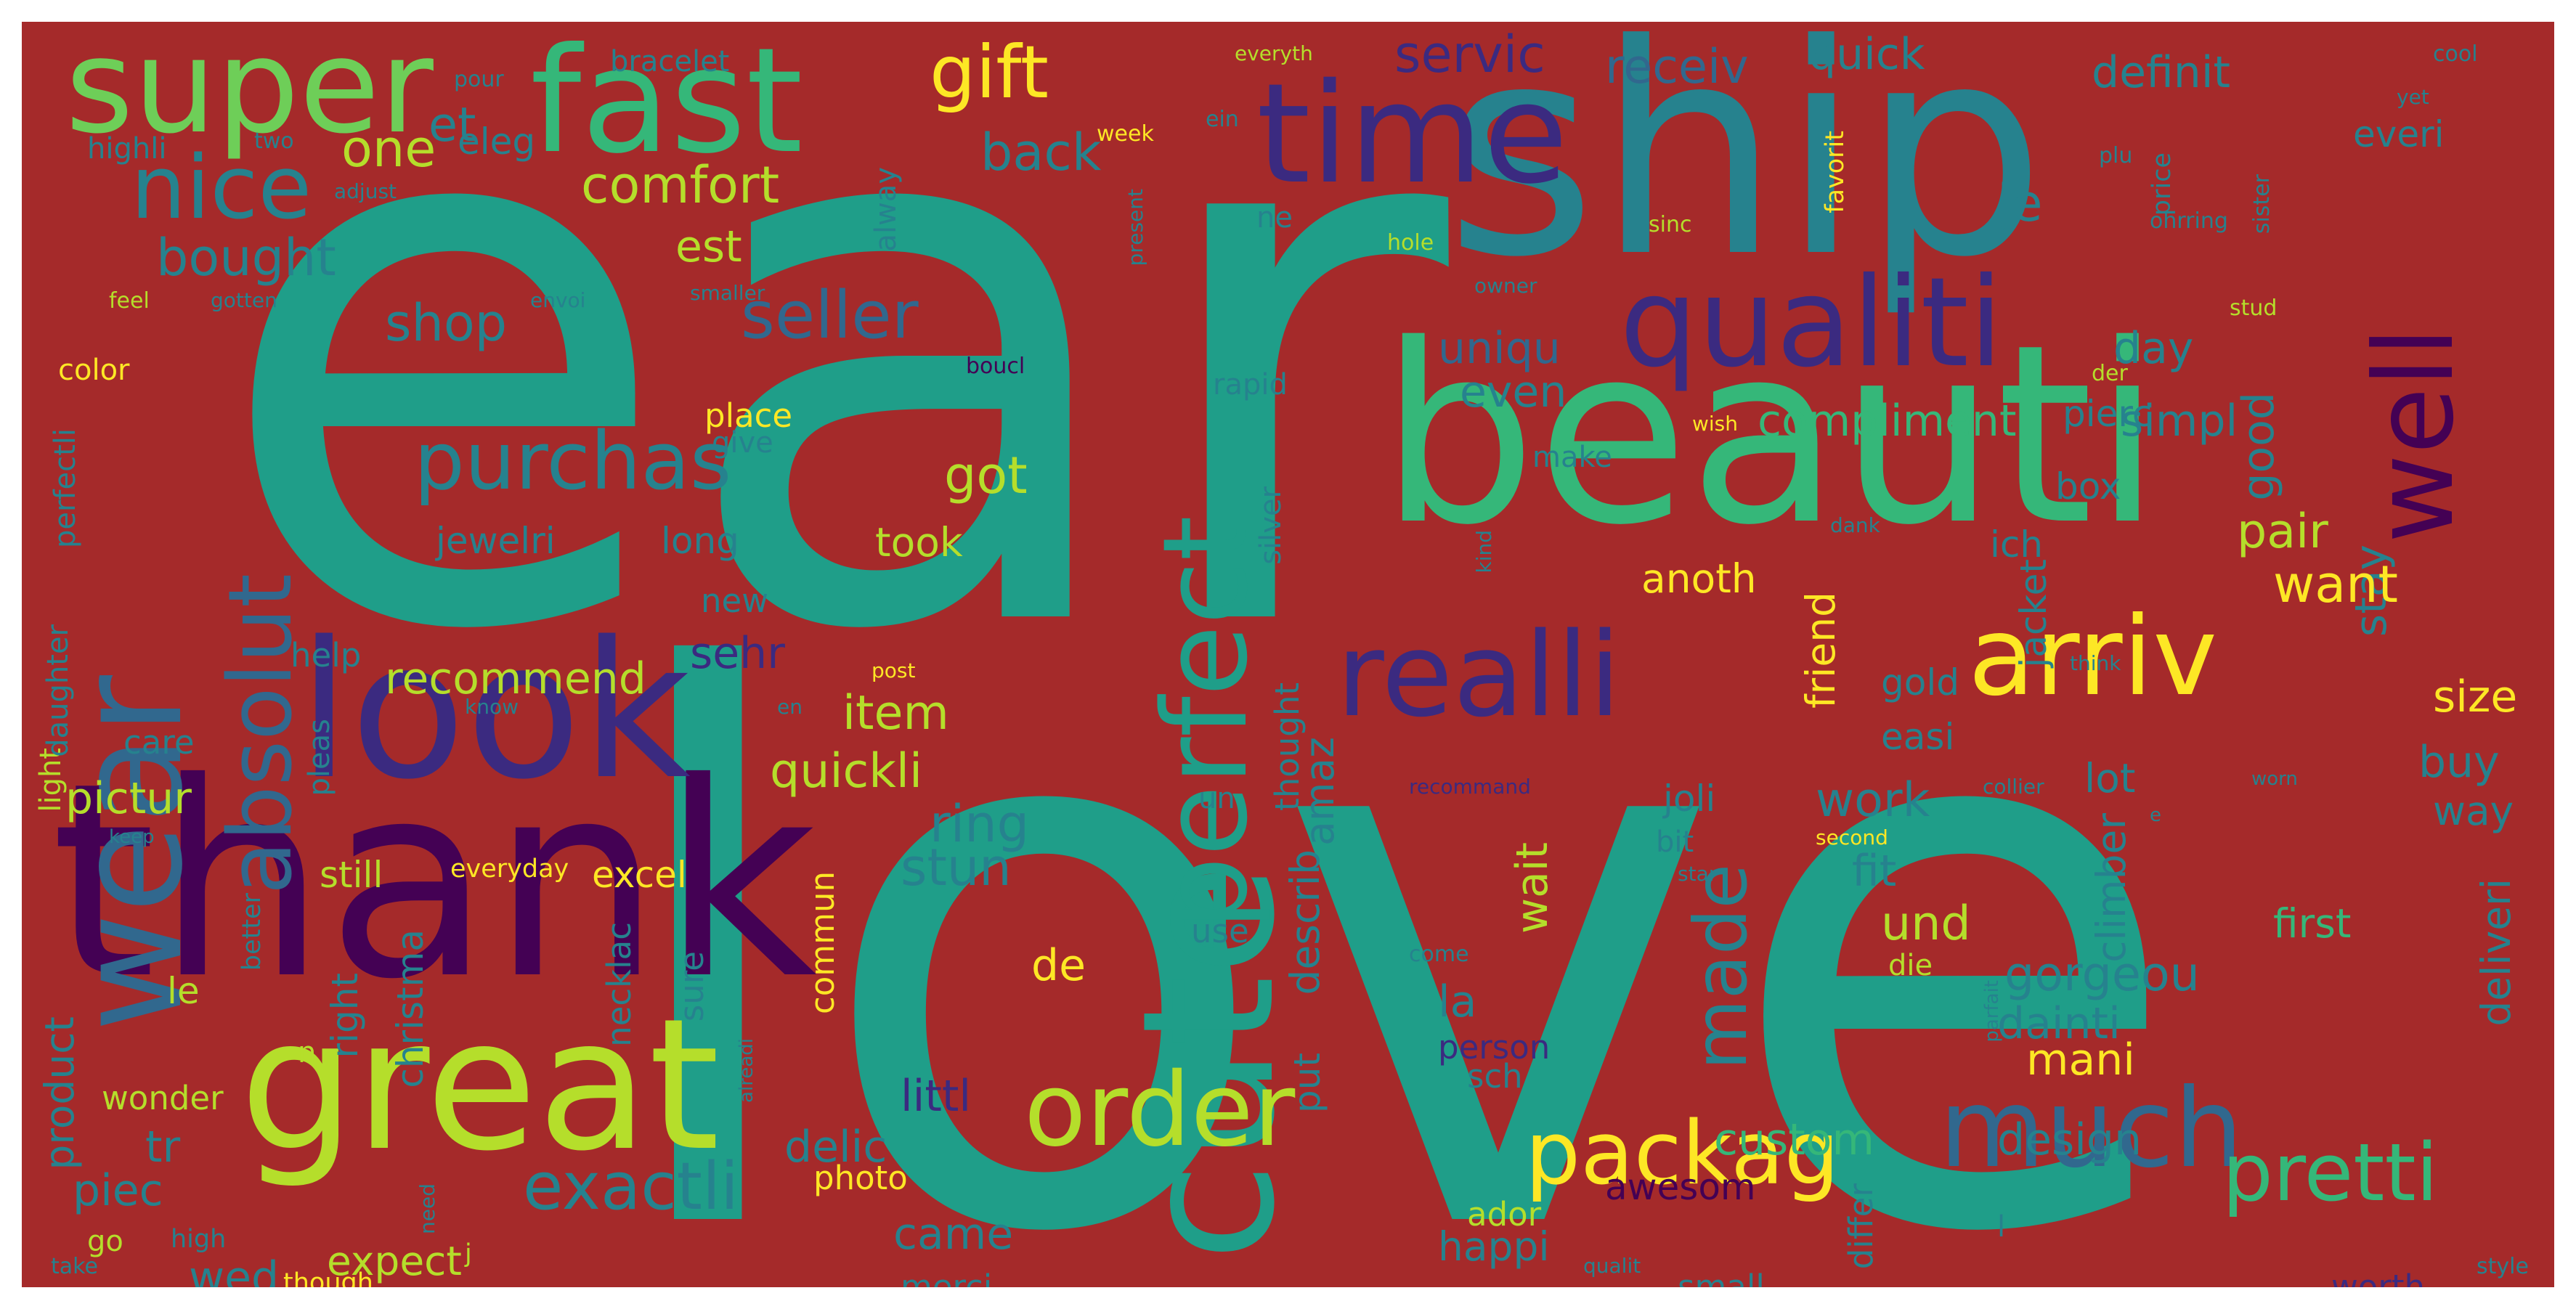 The image size is (2576, 1309). Describe the element at coordinates (1505, 286) in the screenshot. I see `word-owner: owner` at that location.